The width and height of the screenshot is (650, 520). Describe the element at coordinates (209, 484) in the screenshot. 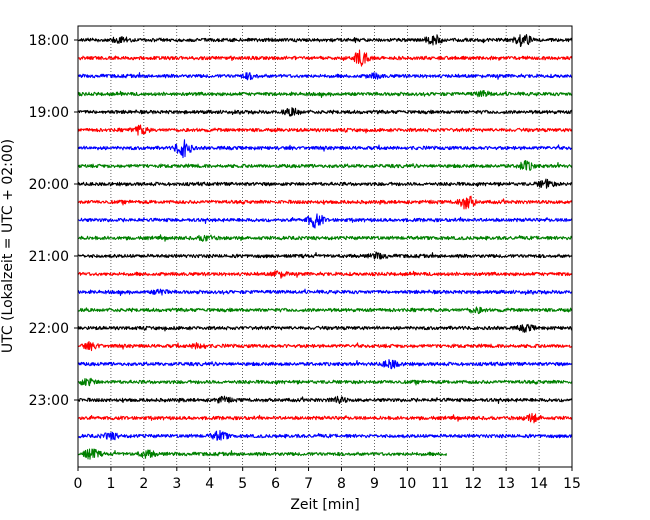

I see `x-tick-label-4: 4` at that location.